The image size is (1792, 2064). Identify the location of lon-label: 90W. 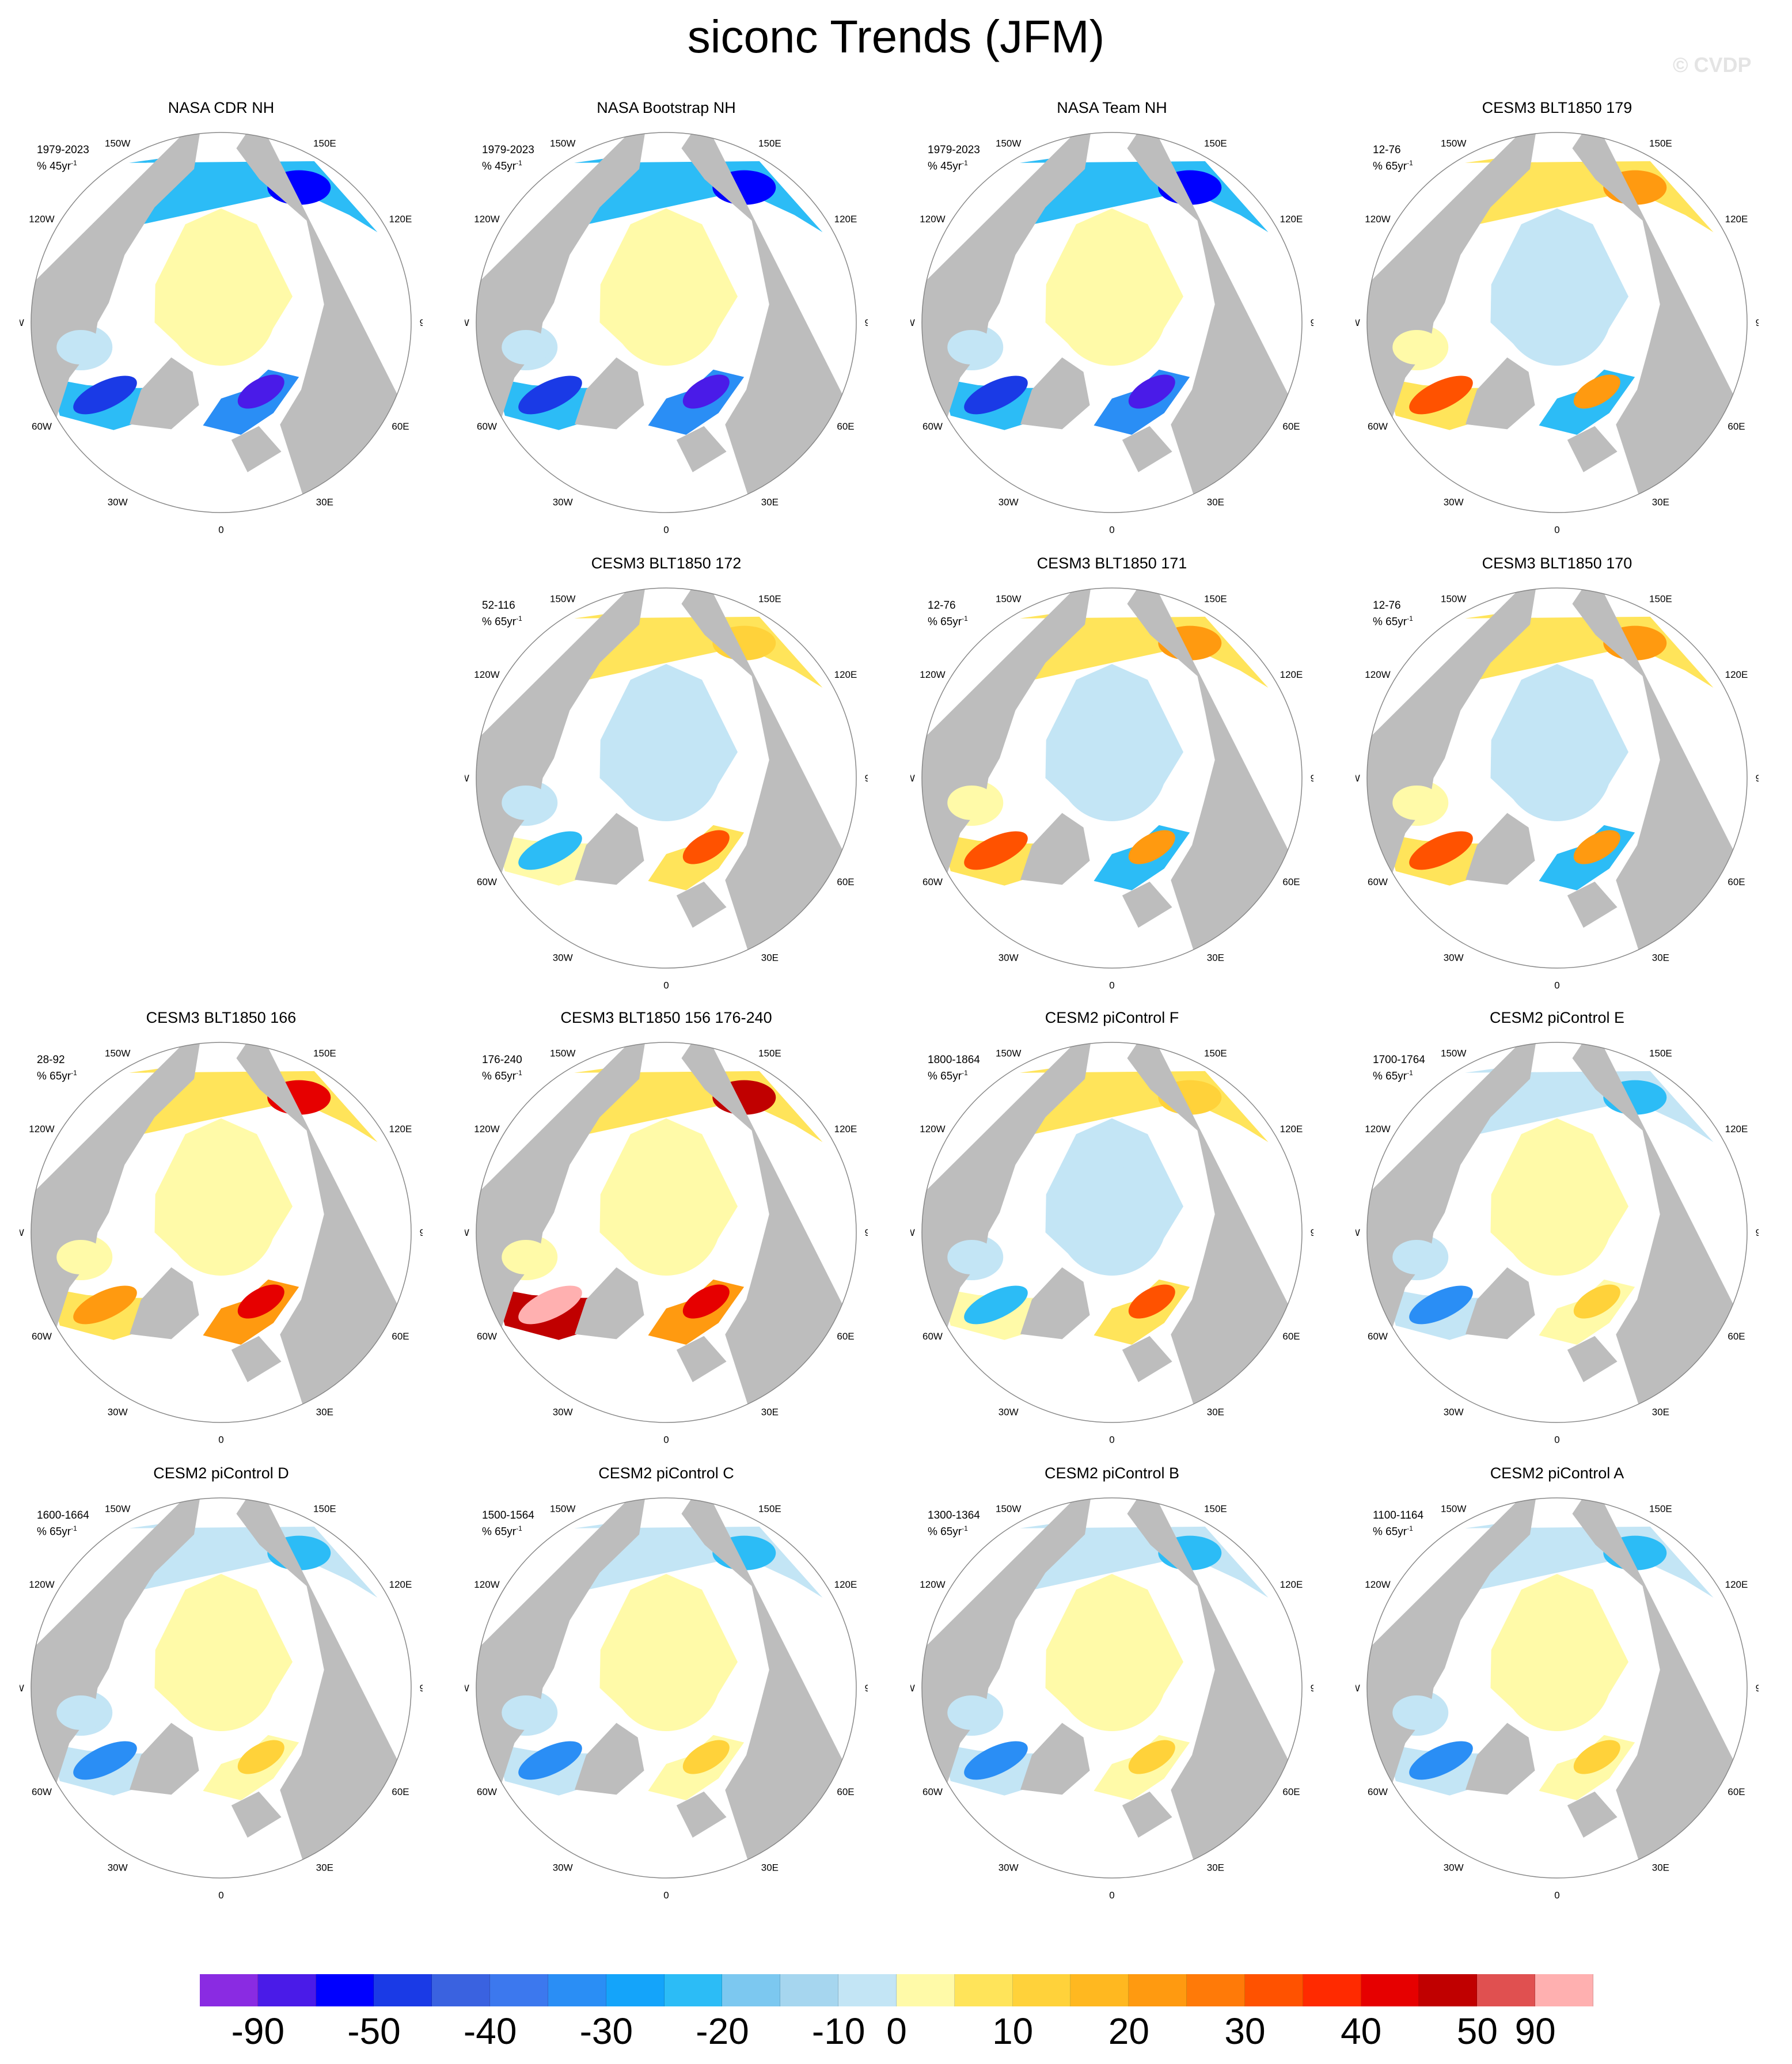
(913, 1232).